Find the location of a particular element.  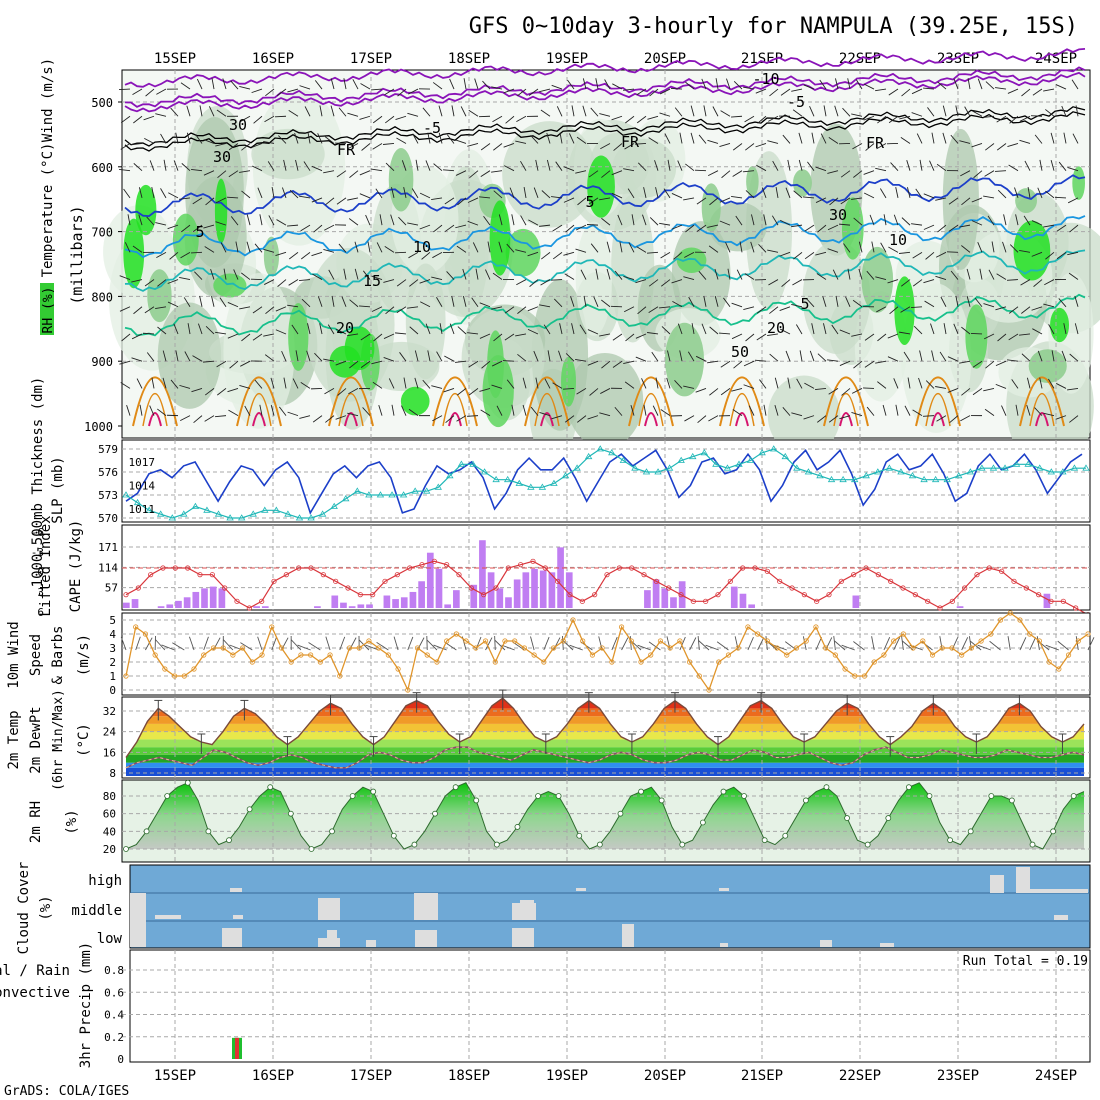

contour-label: 10 is located at coordinates (898, 240).